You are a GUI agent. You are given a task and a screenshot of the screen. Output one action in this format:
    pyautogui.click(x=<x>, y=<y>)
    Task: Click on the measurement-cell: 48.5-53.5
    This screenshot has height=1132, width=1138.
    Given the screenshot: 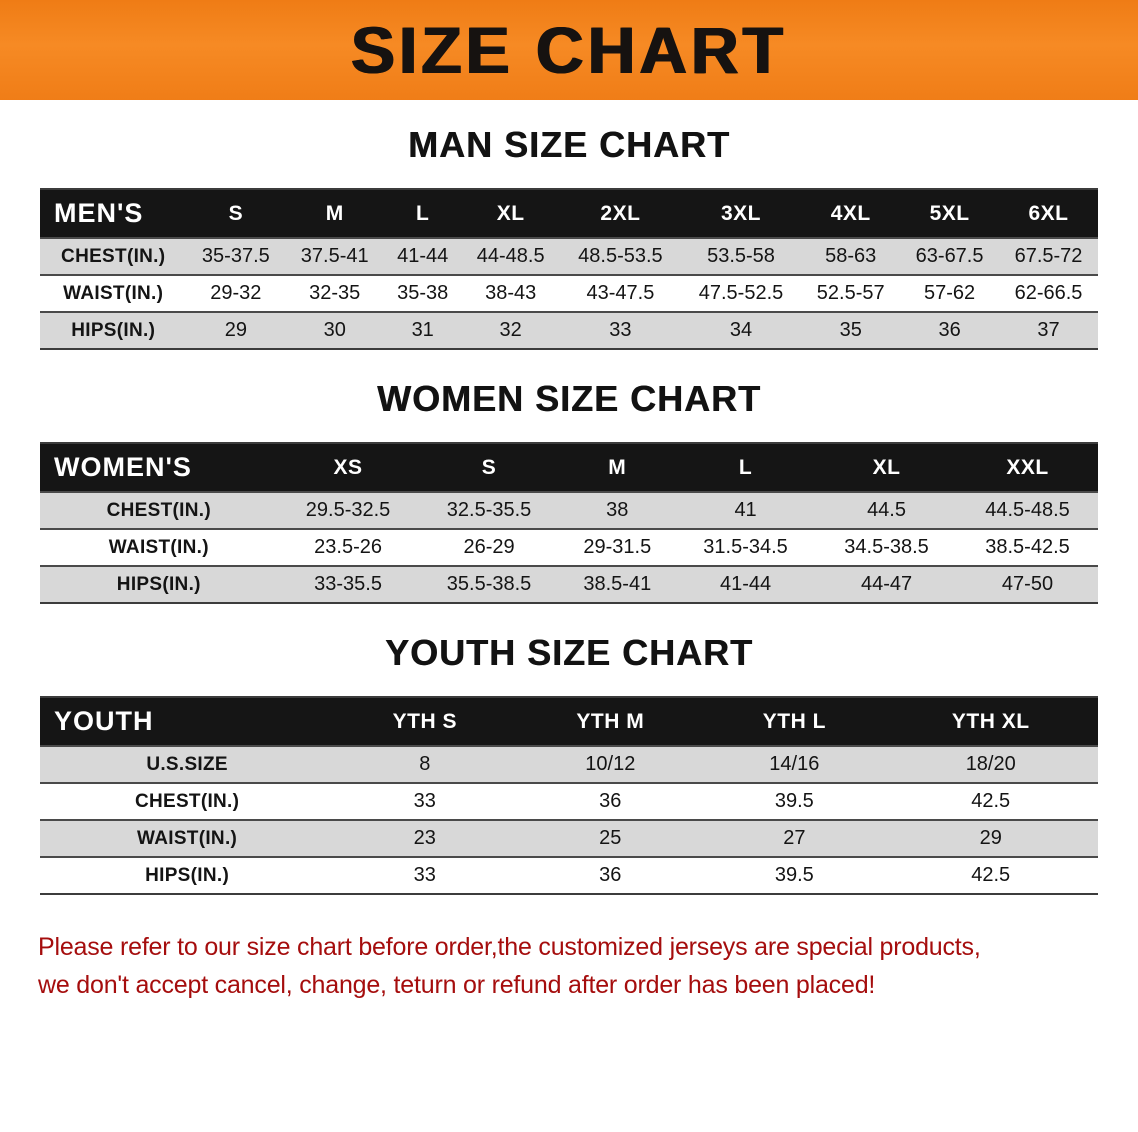 What is the action you would take?
    pyautogui.click(x=620, y=256)
    